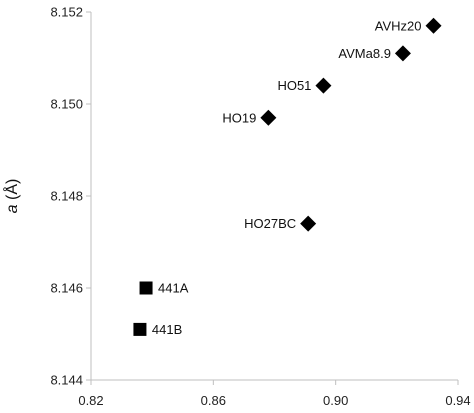 This screenshot has width=474, height=413. What do you see at coordinates (239, 117) in the screenshot?
I see `point-label: HO19` at bounding box center [239, 117].